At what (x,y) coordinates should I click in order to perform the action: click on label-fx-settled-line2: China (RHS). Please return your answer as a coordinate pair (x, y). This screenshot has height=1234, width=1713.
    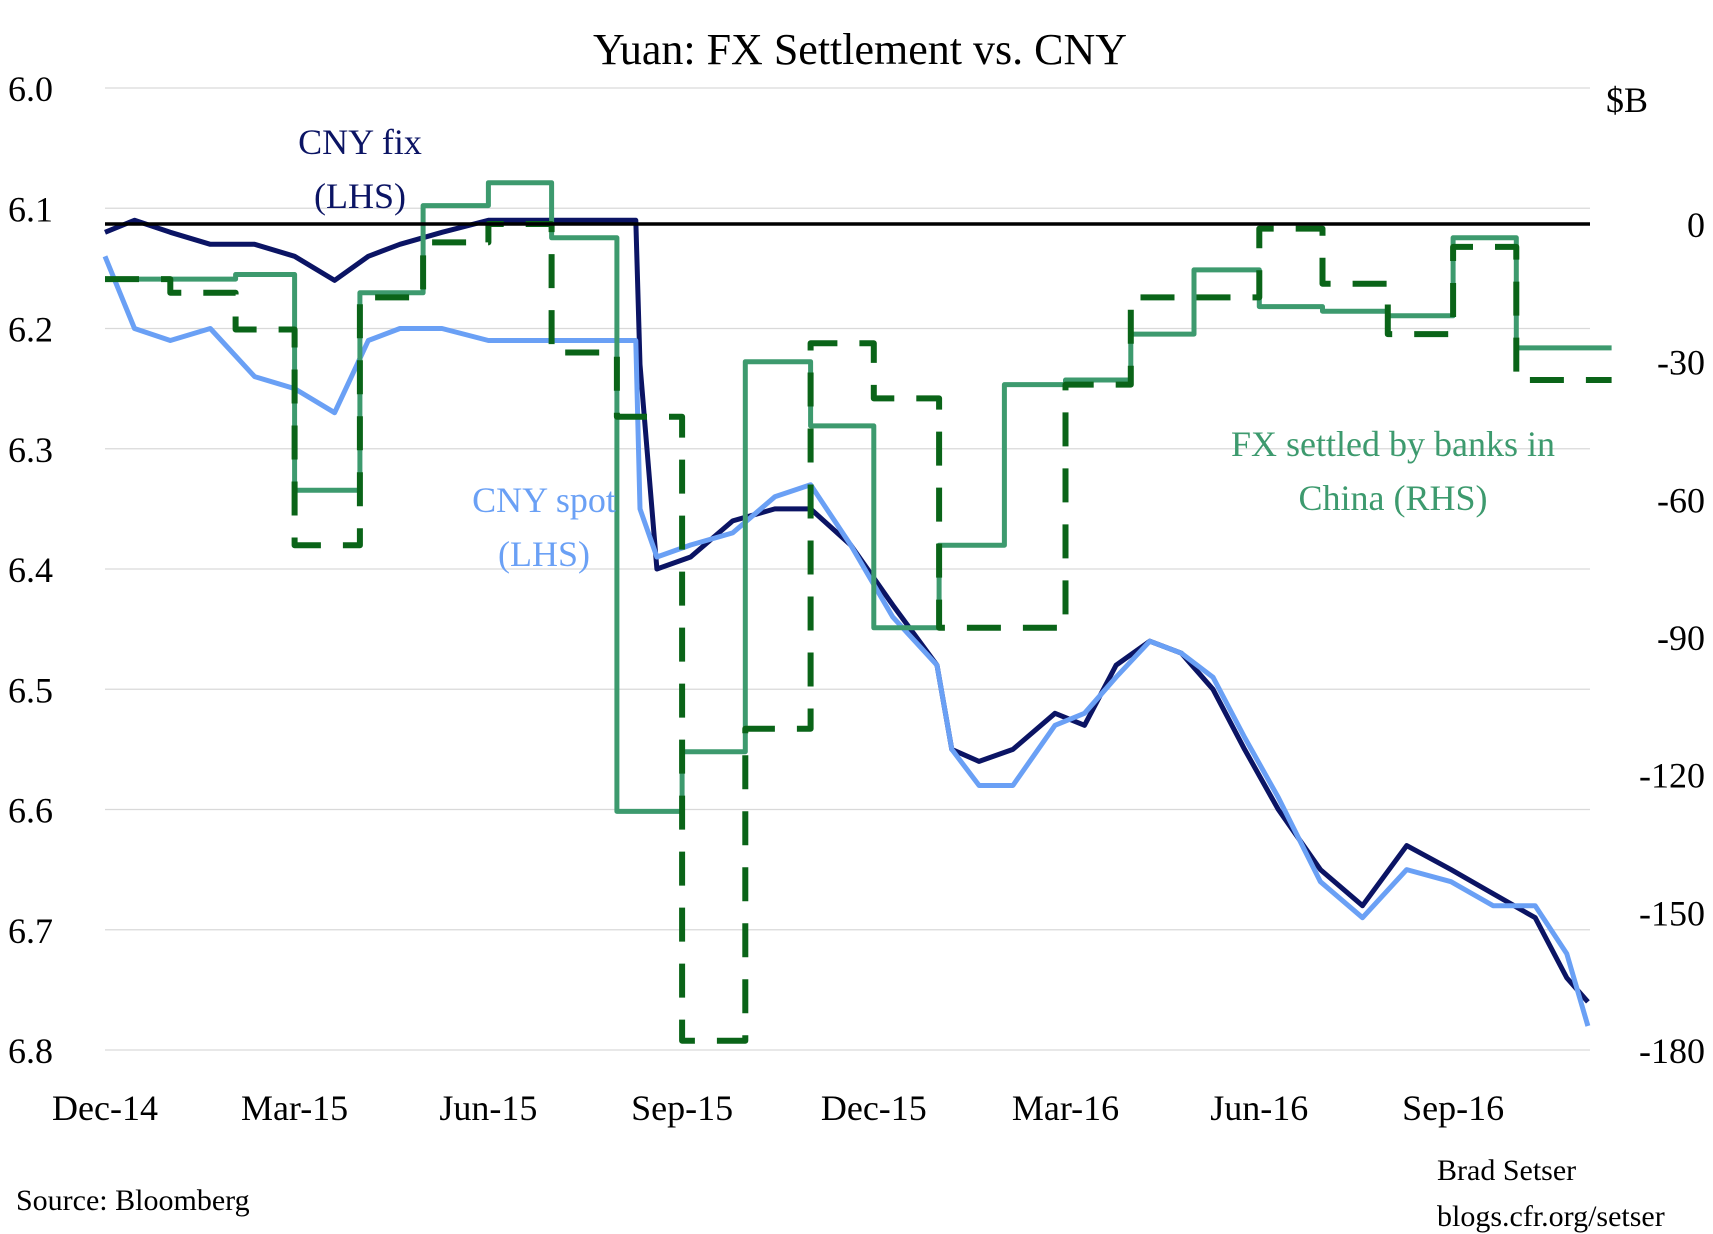
    Looking at the image, I should click on (1393, 498).